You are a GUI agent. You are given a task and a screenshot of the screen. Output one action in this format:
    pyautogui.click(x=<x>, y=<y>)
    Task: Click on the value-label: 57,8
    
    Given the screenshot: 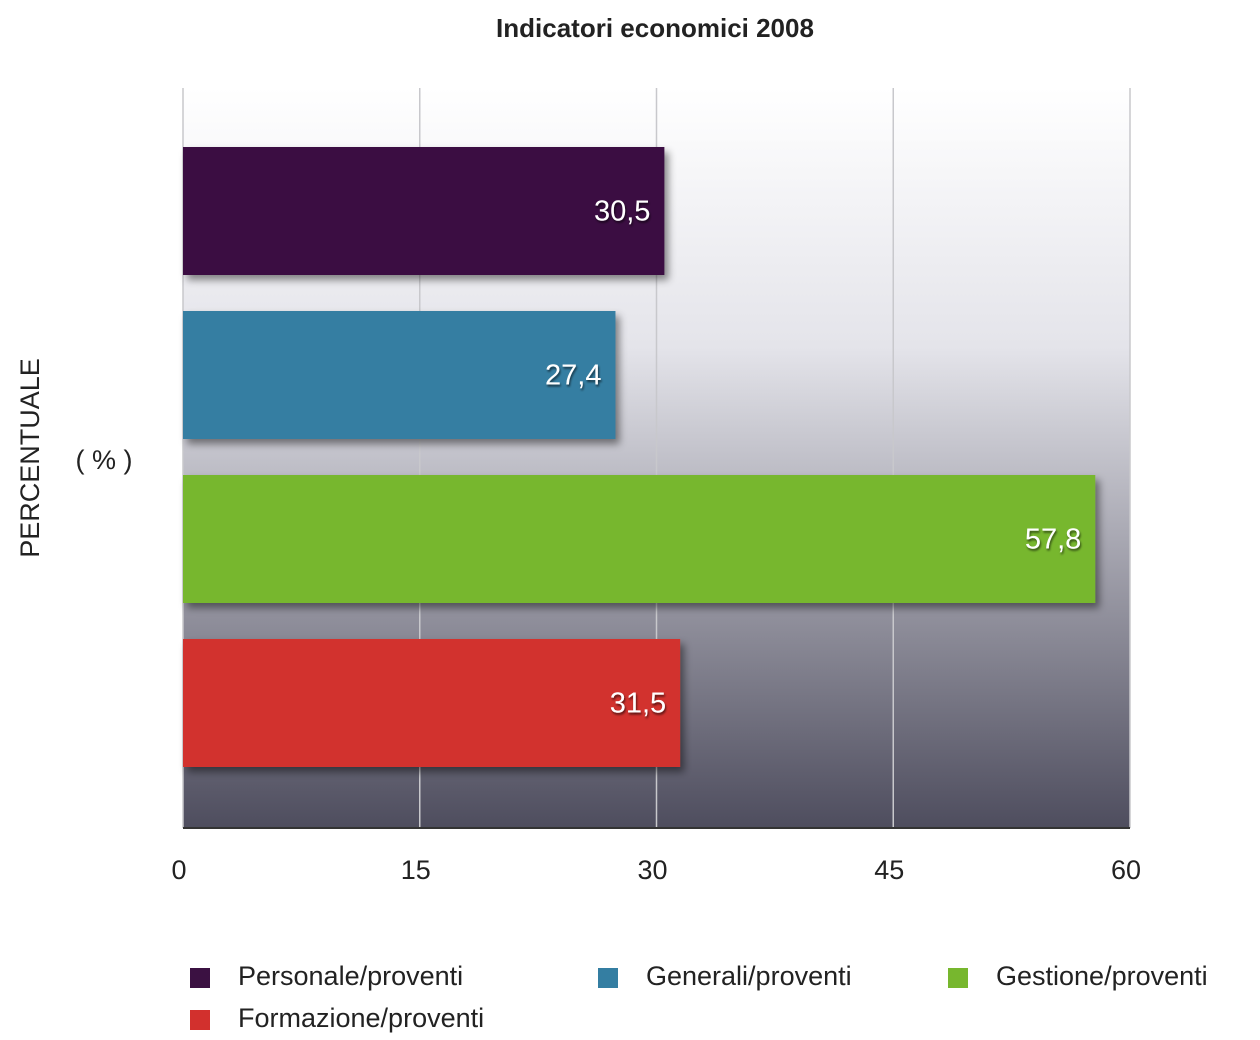 What is the action you would take?
    pyautogui.click(x=1053, y=540)
    